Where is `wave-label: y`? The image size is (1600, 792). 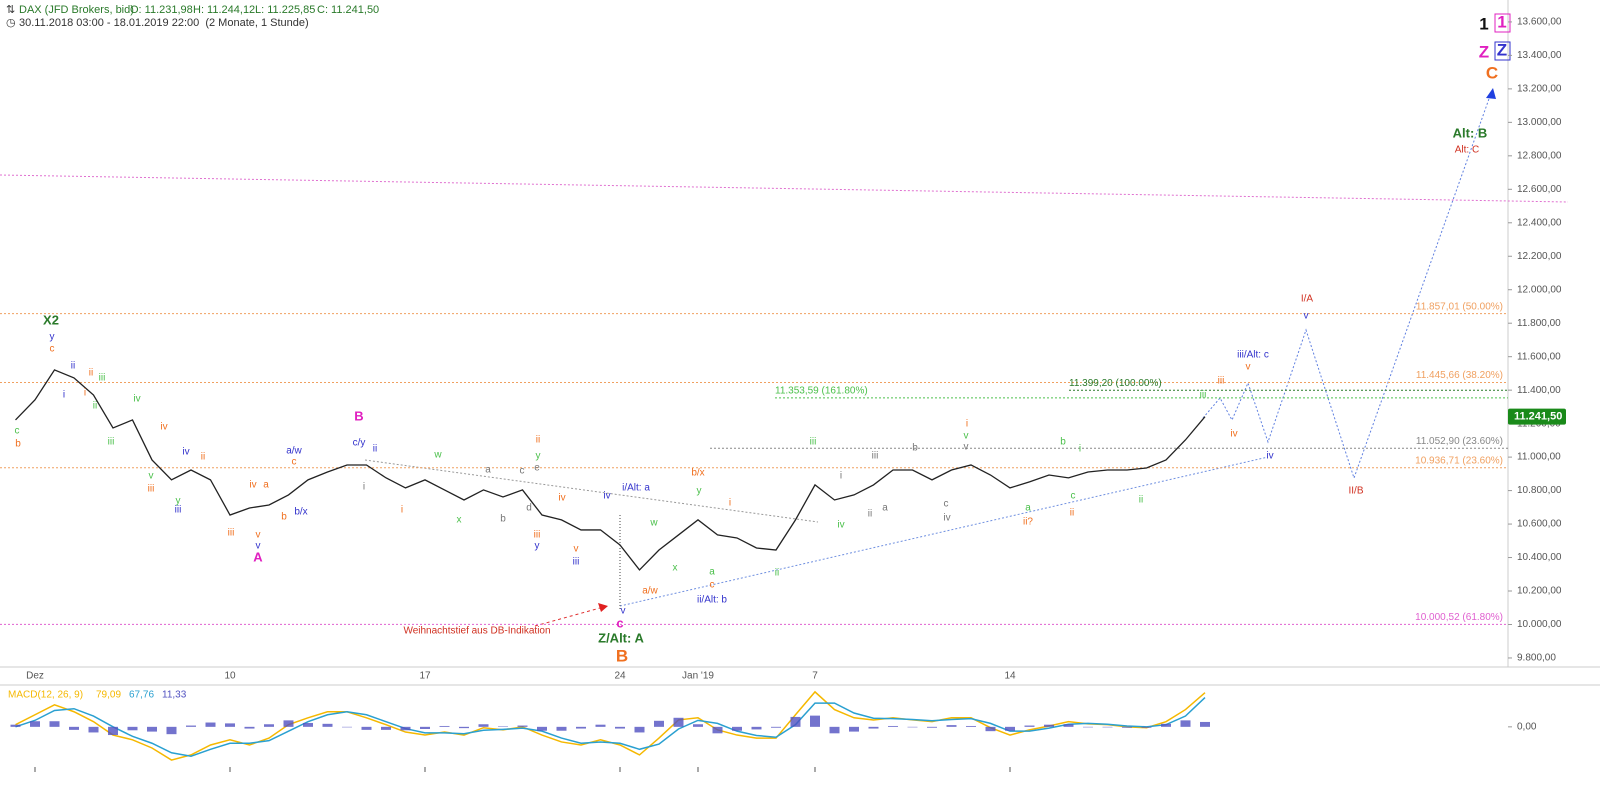
wave-label: y is located at coordinates (52, 337).